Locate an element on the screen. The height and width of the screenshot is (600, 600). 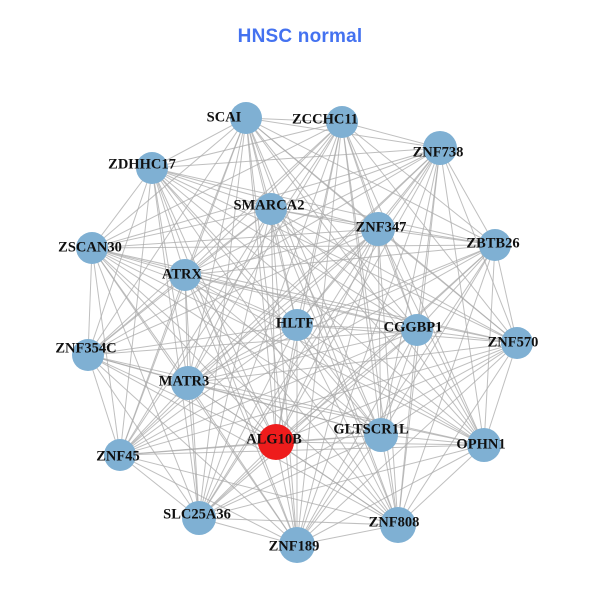
graph-node-znf354c is located at coordinates (88, 355).